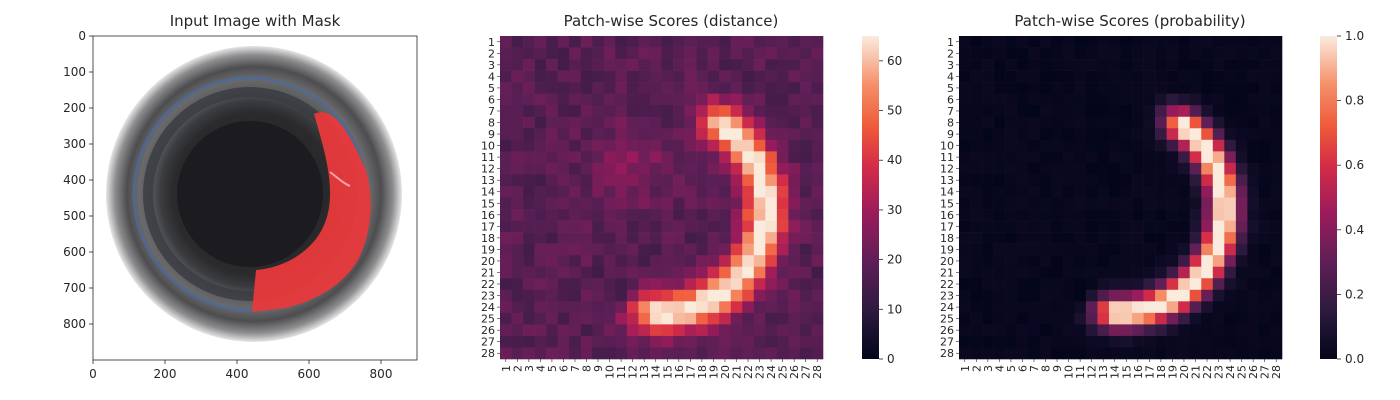  What do you see at coordinates (74, 108) in the screenshot?
I see `y-tick-label: 200` at bounding box center [74, 108].